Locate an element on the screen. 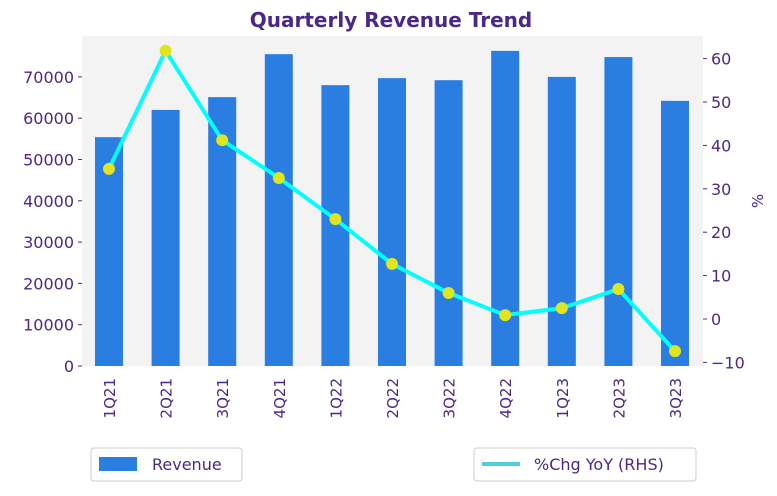 This screenshot has height=496, width=777. y-tick-label: 30000 is located at coordinates (48, 242).